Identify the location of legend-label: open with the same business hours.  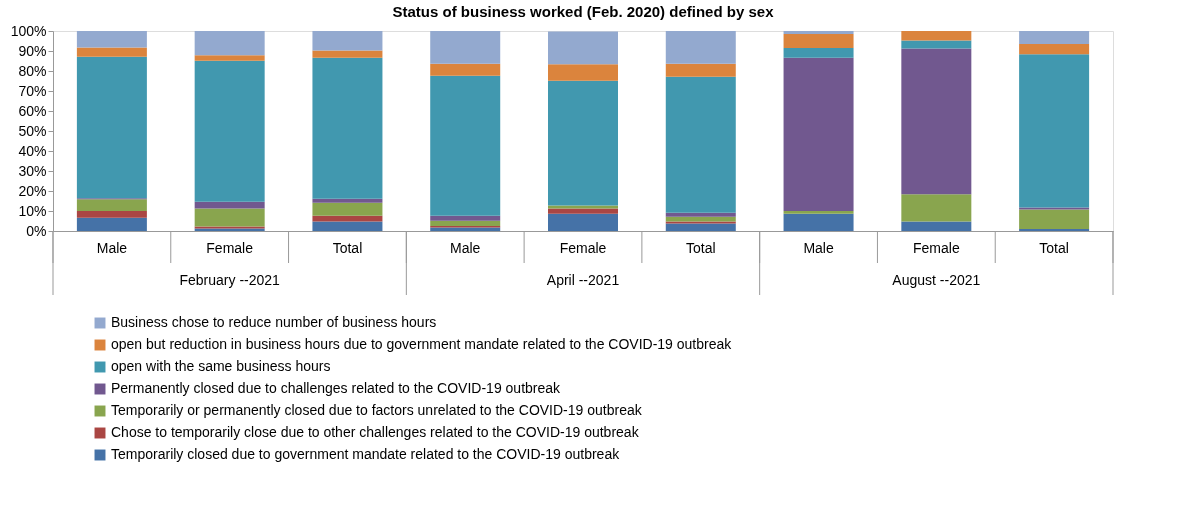
(221, 366).